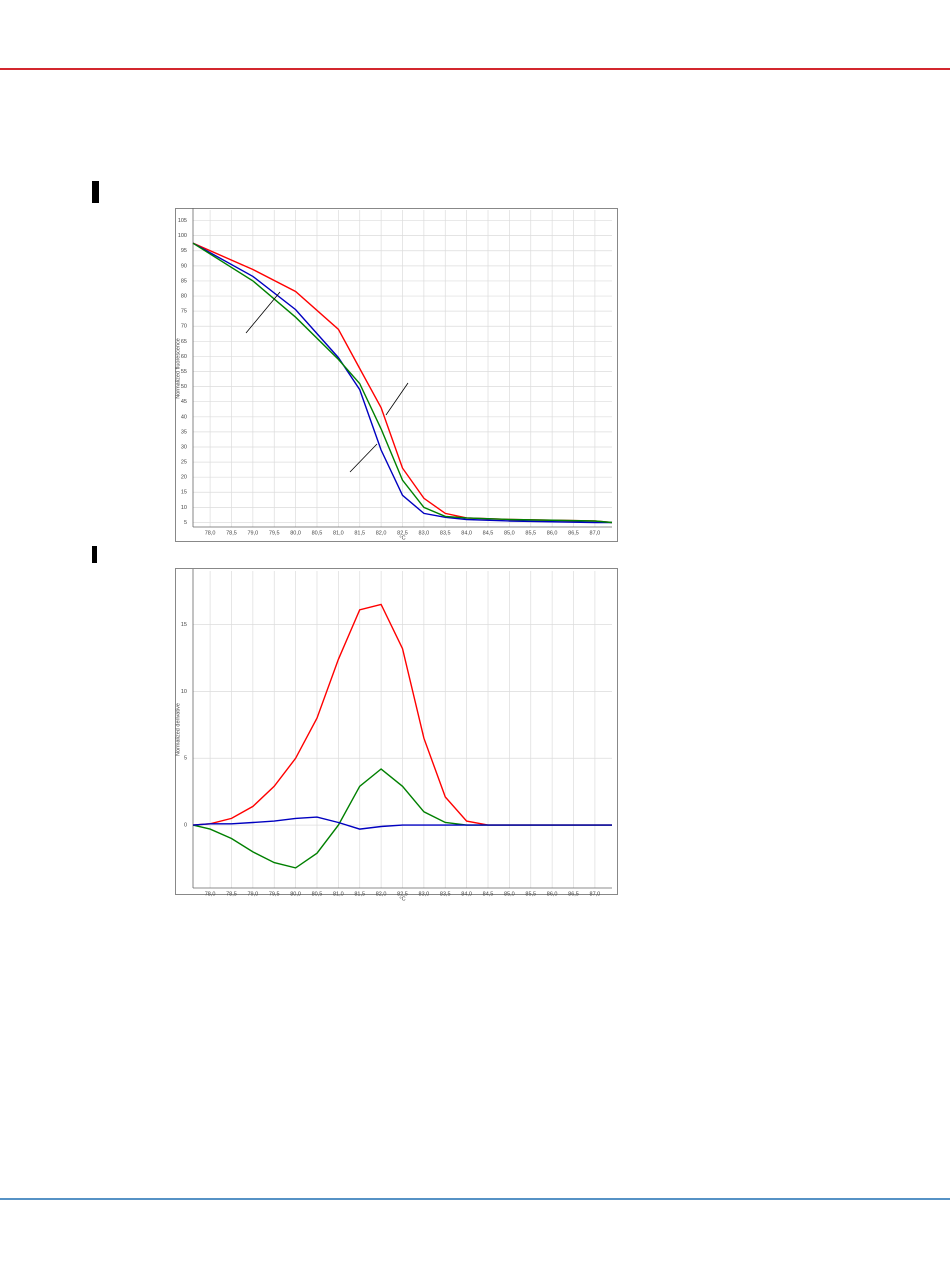  What do you see at coordinates (184, 266) in the screenshot?
I see `y-tick-label: 90` at bounding box center [184, 266].